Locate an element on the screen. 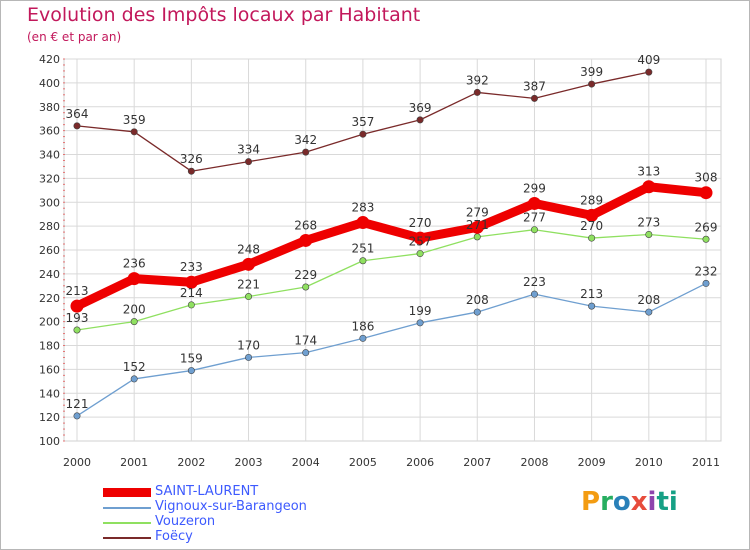 This screenshot has width=750, height=550. x-tick-label: 2009 is located at coordinates (592, 462).